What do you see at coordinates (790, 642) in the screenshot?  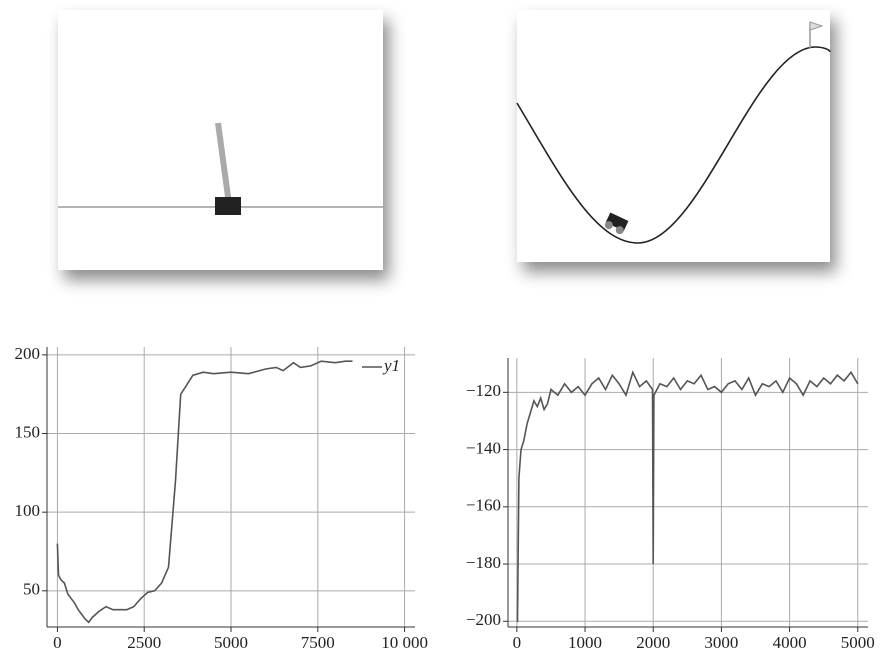 I see `x-tick-label: 4000` at bounding box center [790, 642].